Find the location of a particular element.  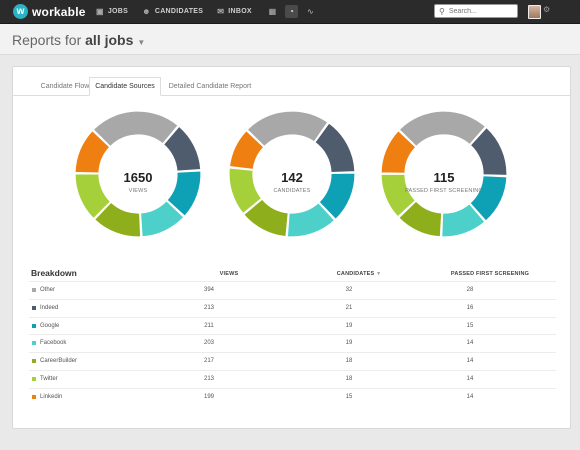

reports-button: ◔ is located at coordinates (291, 11).